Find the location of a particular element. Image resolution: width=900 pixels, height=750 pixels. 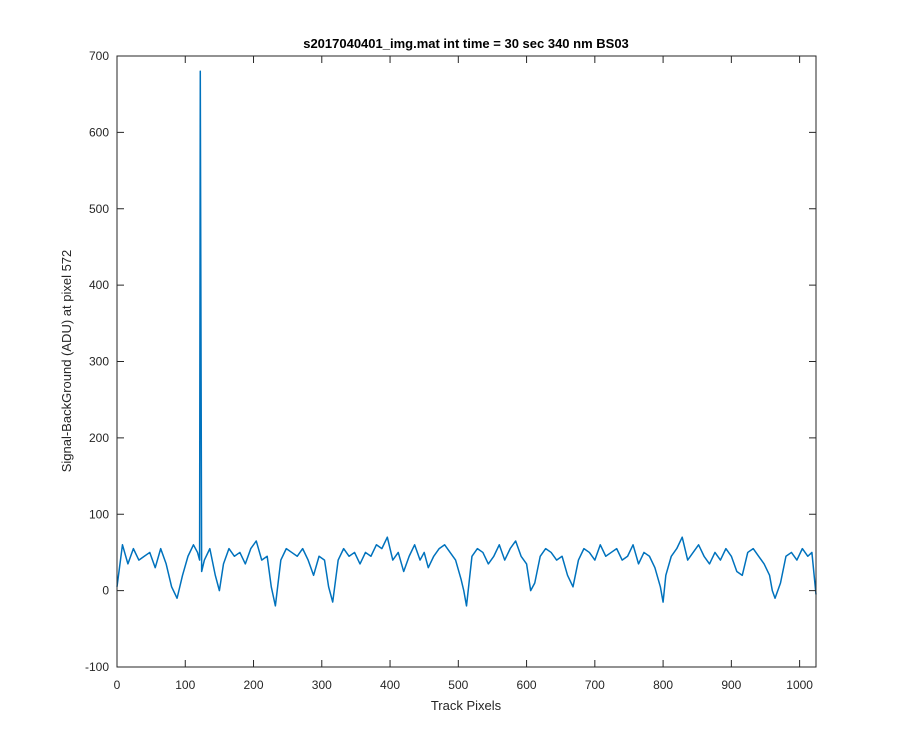

y-tick-label: 200 is located at coordinates (99, 438).